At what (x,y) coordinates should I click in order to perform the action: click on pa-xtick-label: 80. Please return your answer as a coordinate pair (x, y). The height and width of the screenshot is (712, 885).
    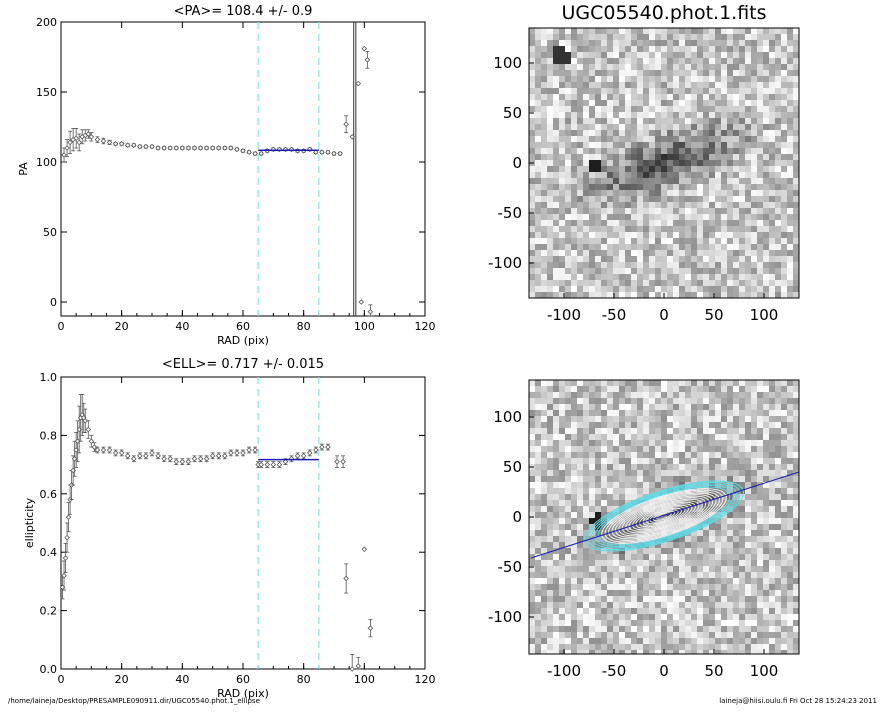
    Looking at the image, I should click on (304, 326).